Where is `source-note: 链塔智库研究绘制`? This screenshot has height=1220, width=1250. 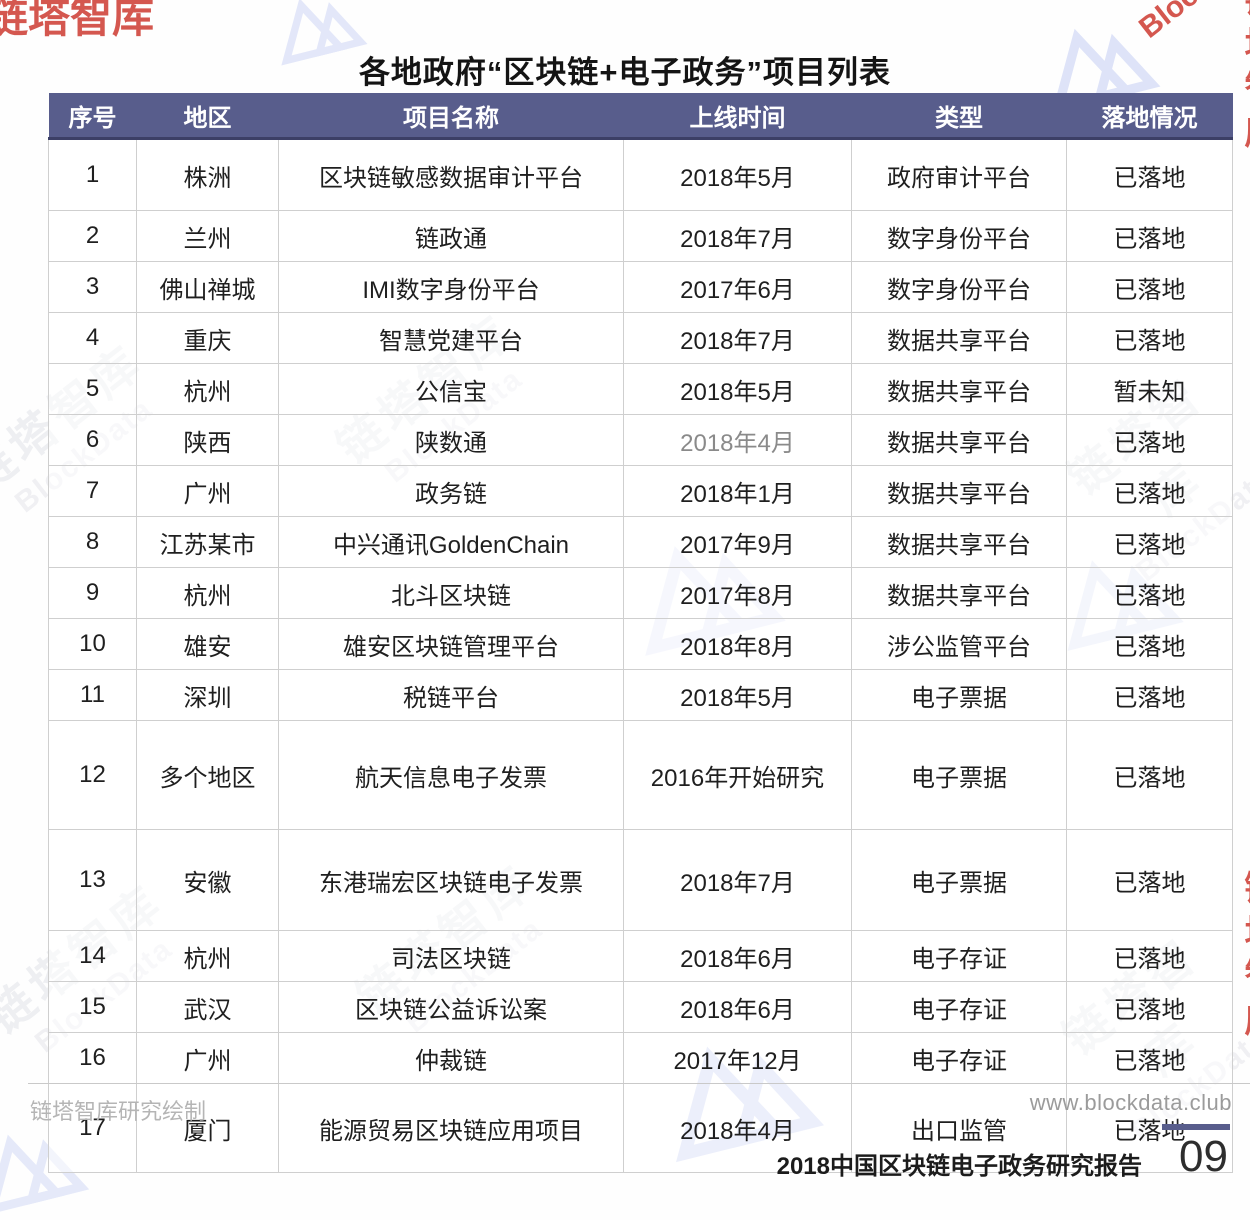
source-note: 链塔智库研究绘制 is located at coordinates (118, 1111).